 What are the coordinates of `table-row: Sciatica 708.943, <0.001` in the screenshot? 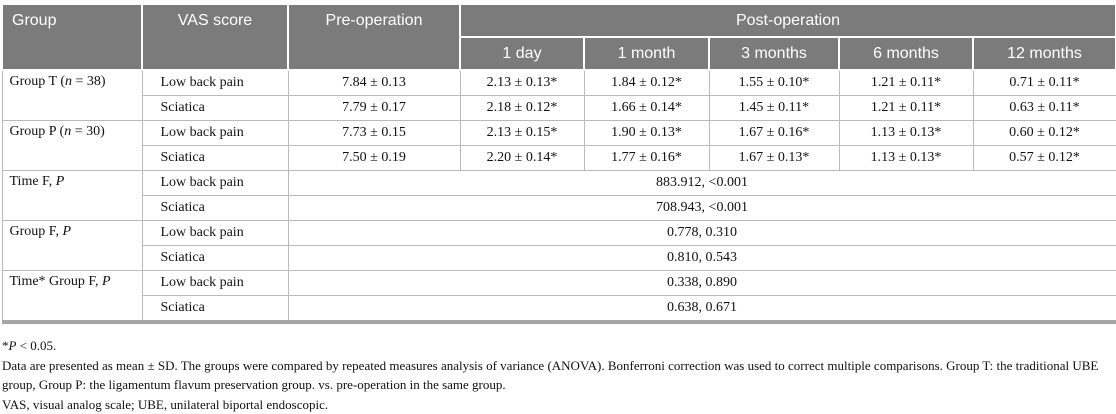 It's located at (559, 208).